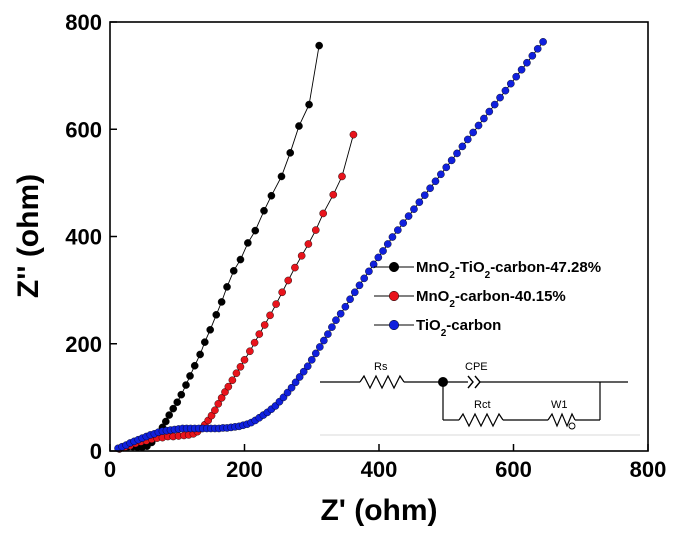  Describe the element at coordinates (559, 405) in the screenshot. I see `w1-label: W1` at that location.